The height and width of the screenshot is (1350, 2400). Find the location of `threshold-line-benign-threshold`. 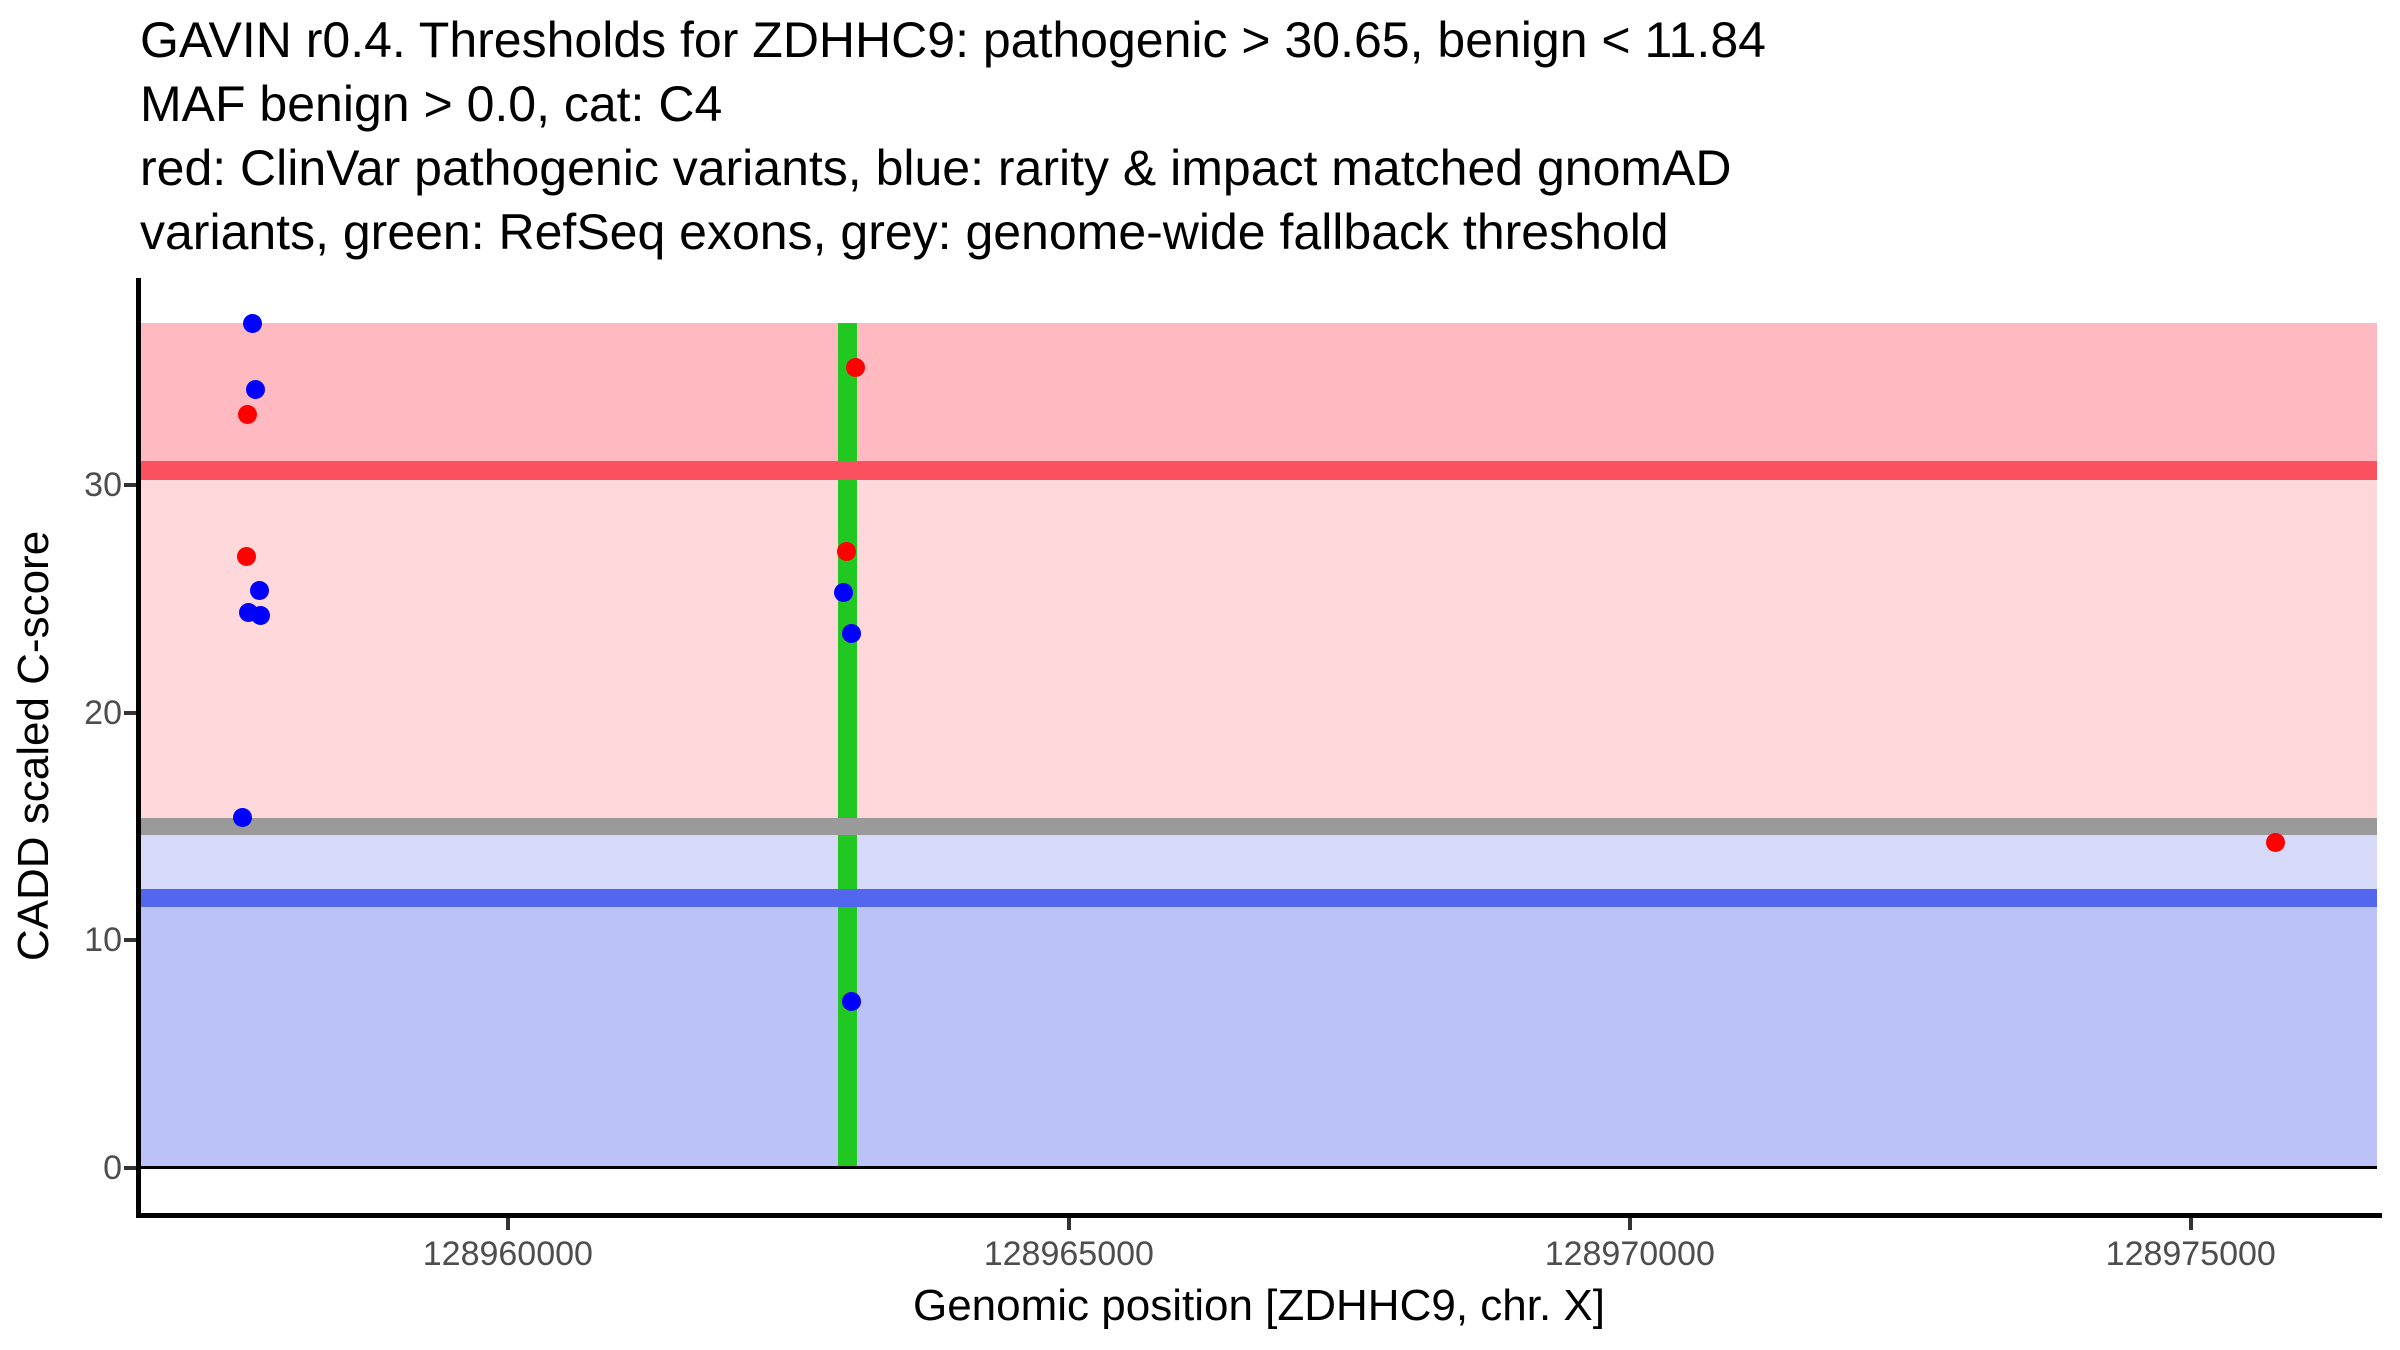

threshold-line-benign-threshold is located at coordinates (1259, 898).